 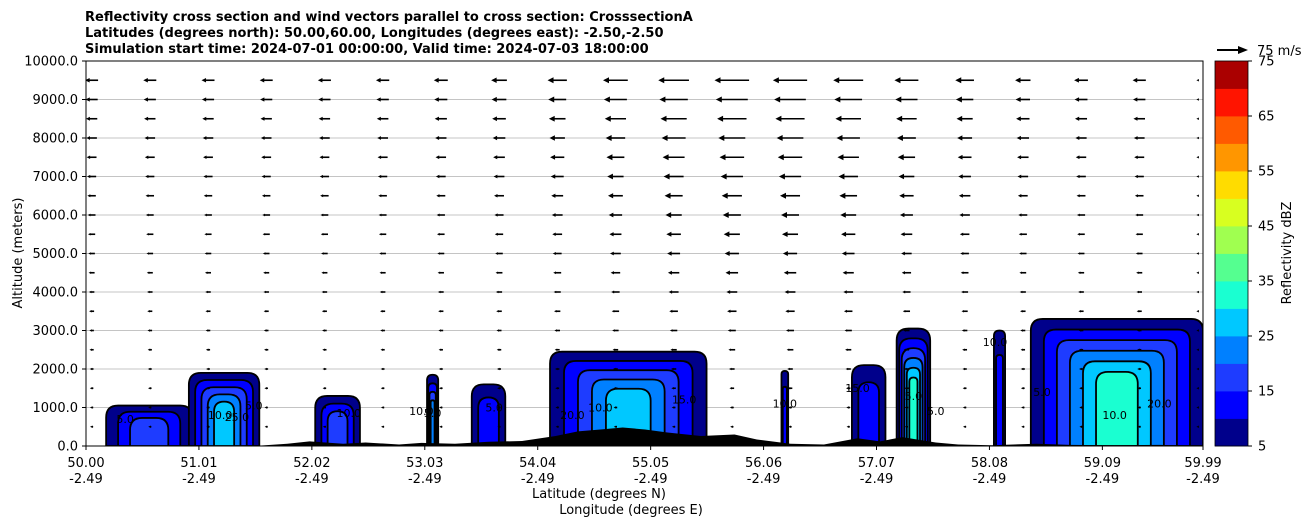 I want to click on colorbar-tick-label: 15, so click(x=1266, y=392).